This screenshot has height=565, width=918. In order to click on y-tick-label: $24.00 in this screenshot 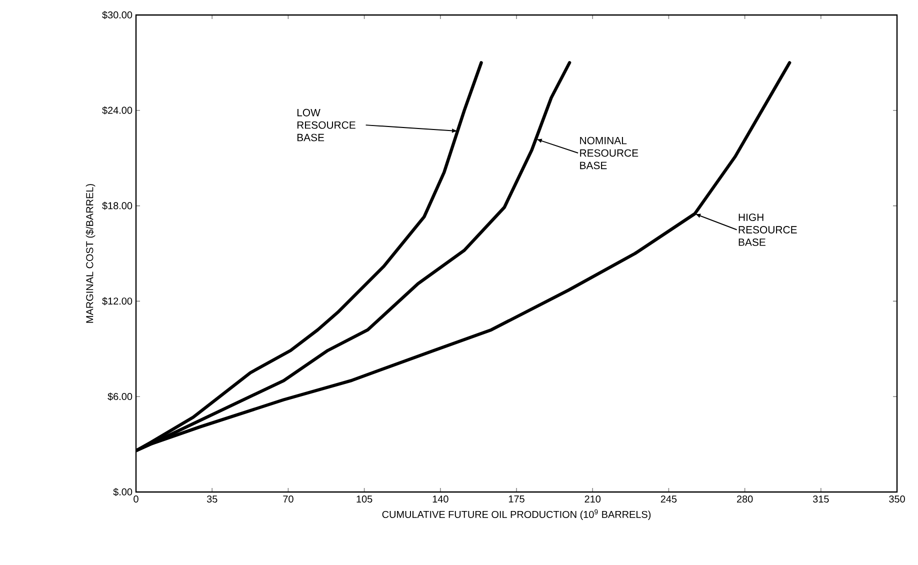, I will do `click(117, 110)`.